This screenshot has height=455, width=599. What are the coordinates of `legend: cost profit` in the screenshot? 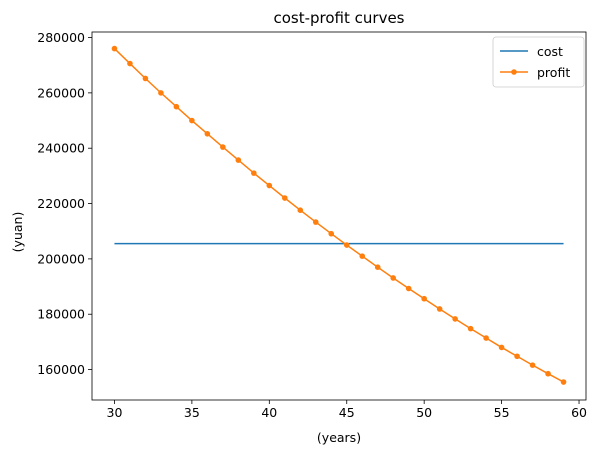 It's located at (538, 62).